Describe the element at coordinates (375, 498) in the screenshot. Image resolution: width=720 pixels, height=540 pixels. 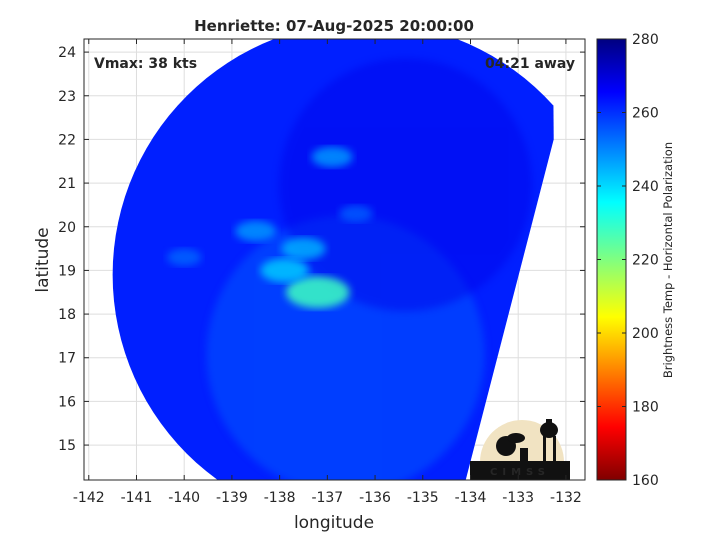
I see `x-tick-label: -136` at that location.